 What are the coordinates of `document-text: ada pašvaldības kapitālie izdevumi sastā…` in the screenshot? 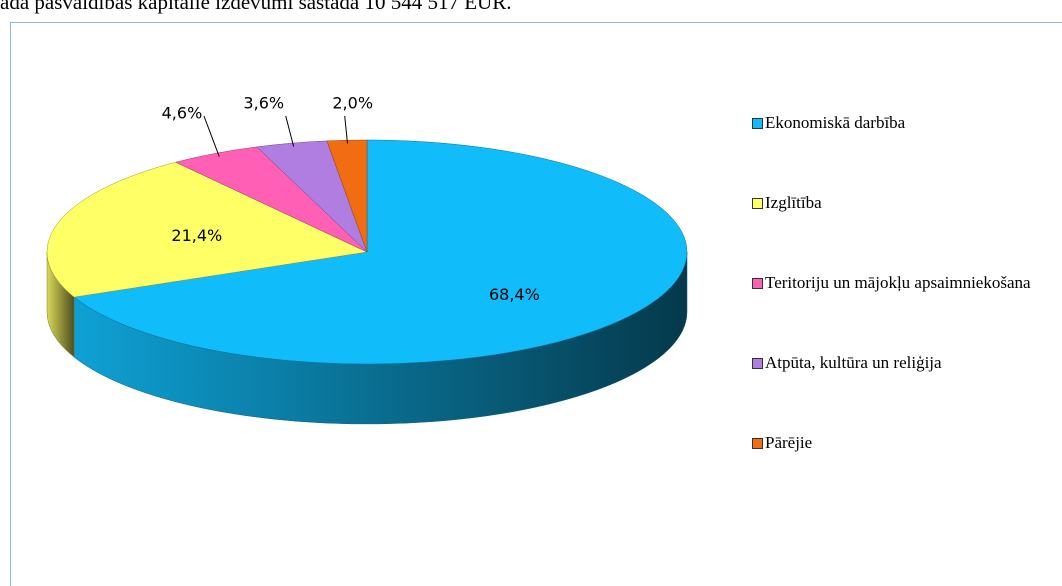 It's located at (256, 7).